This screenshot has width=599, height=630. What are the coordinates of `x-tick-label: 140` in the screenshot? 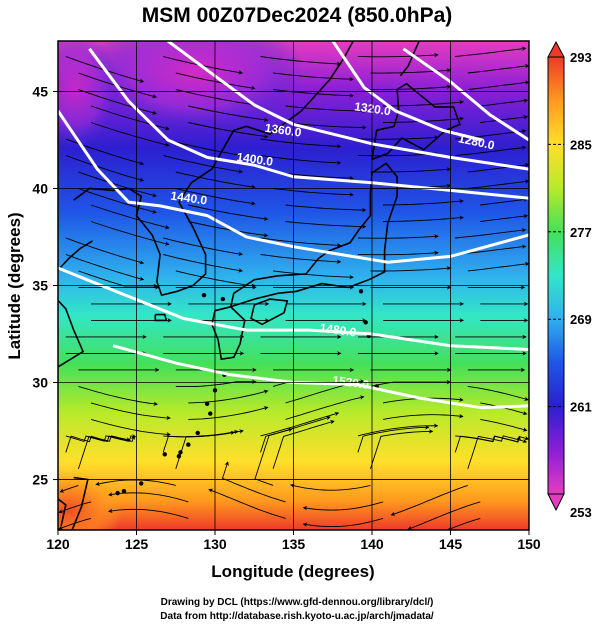 It's located at (372, 544).